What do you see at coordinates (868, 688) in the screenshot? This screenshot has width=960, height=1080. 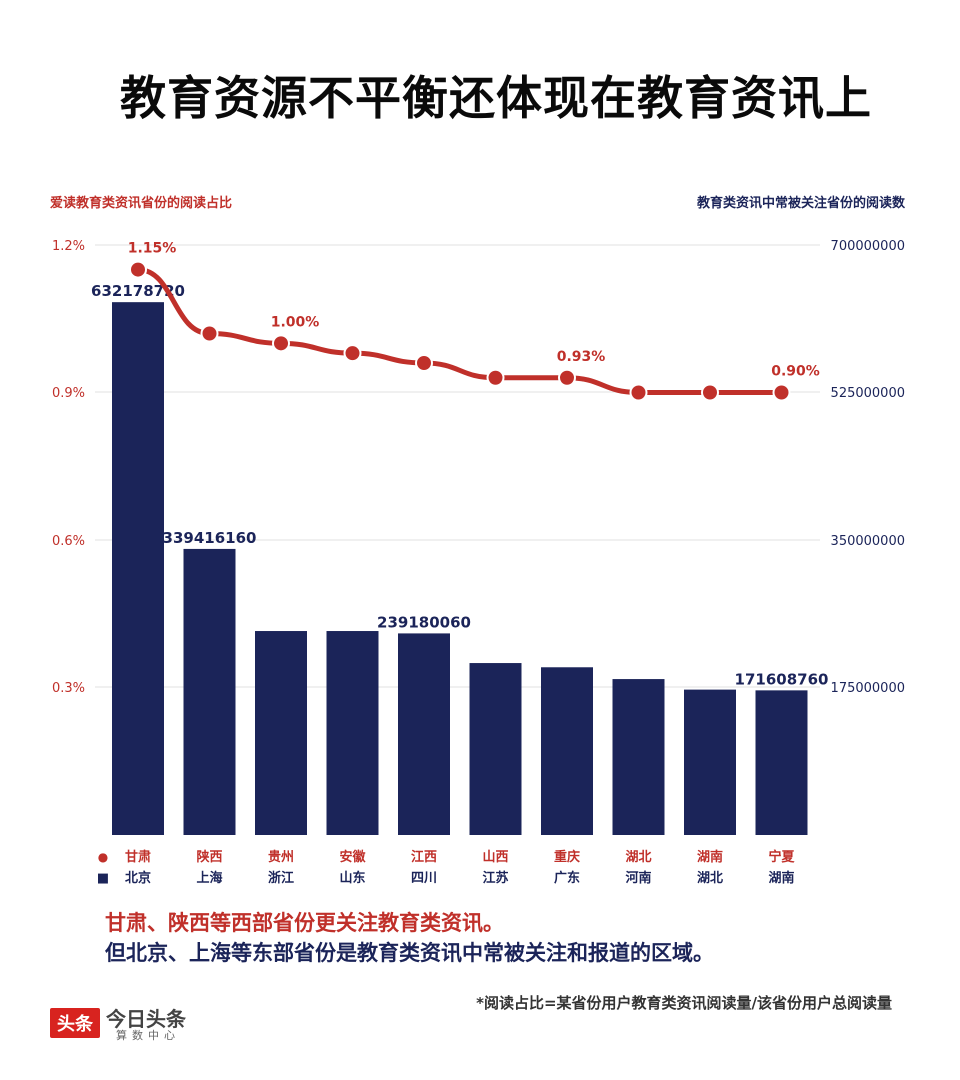 I see `right-tick-label: 175000000` at bounding box center [868, 688].